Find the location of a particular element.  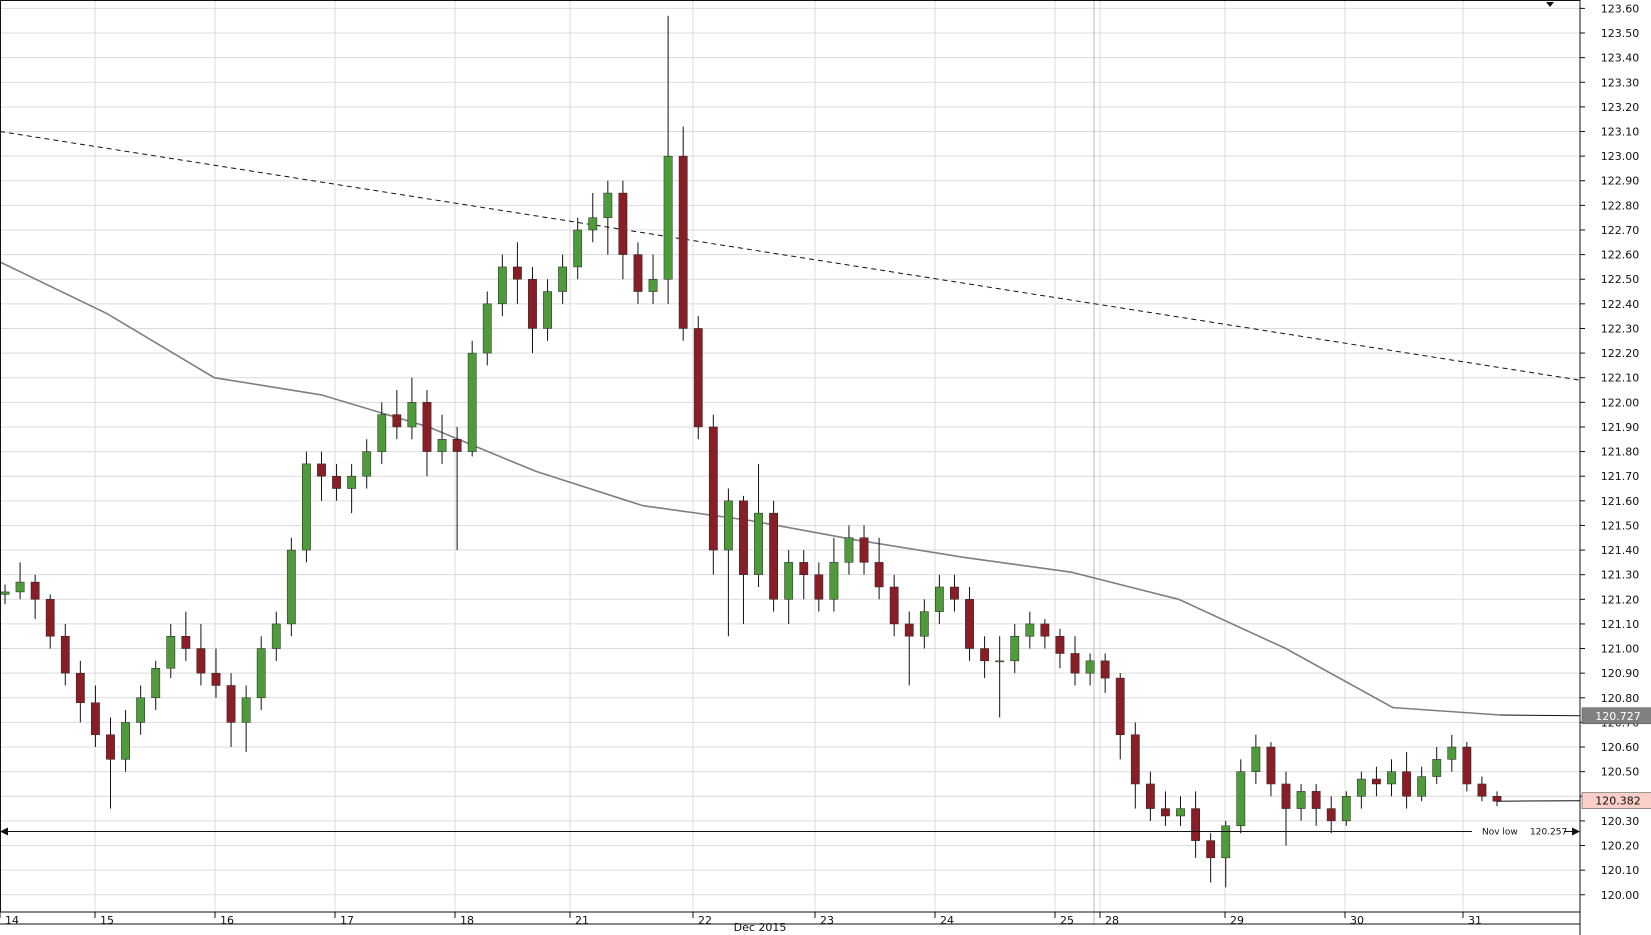

annotation-bg is located at coordinates (1518, 831).